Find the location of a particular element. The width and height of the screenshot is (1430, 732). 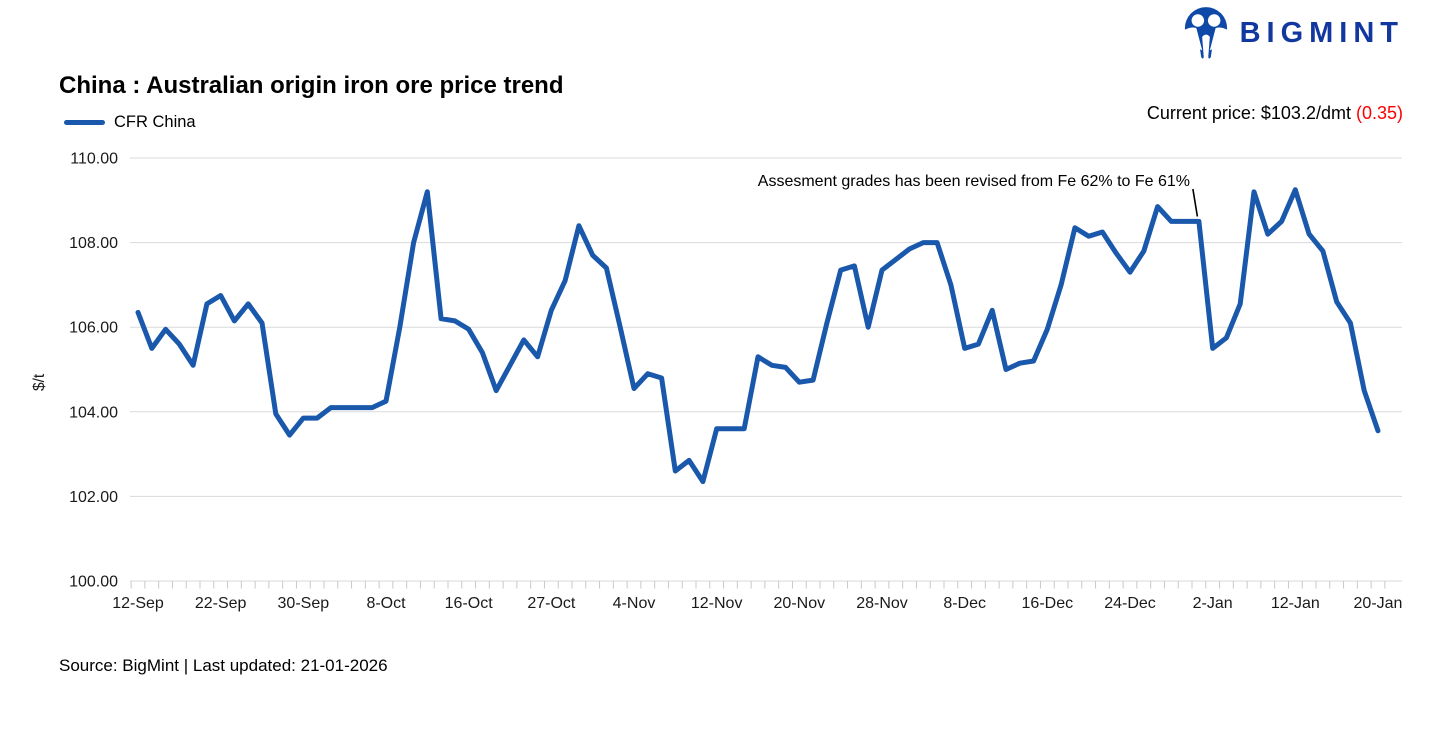

x-axis-tick-label: 16-Dec is located at coordinates (1048, 603).